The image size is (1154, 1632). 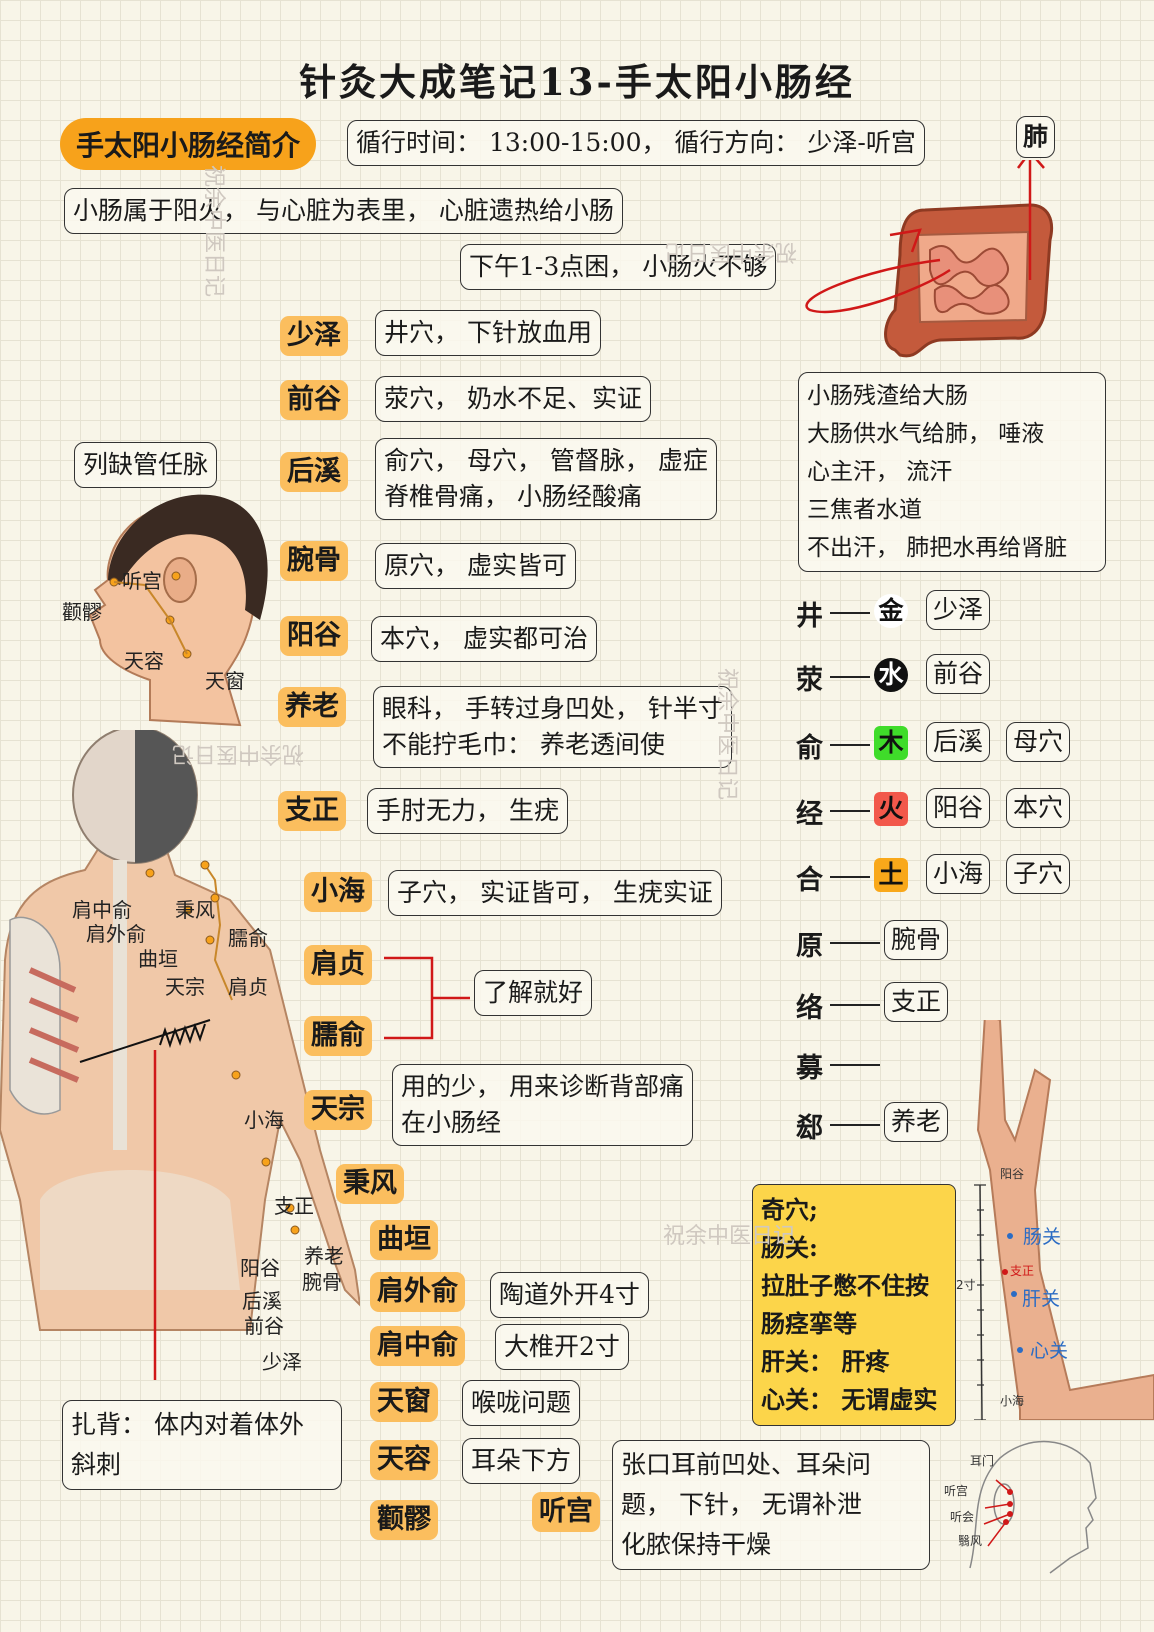 I want to click on back-label-shaoze: 少泽, so click(x=282, y=1362).